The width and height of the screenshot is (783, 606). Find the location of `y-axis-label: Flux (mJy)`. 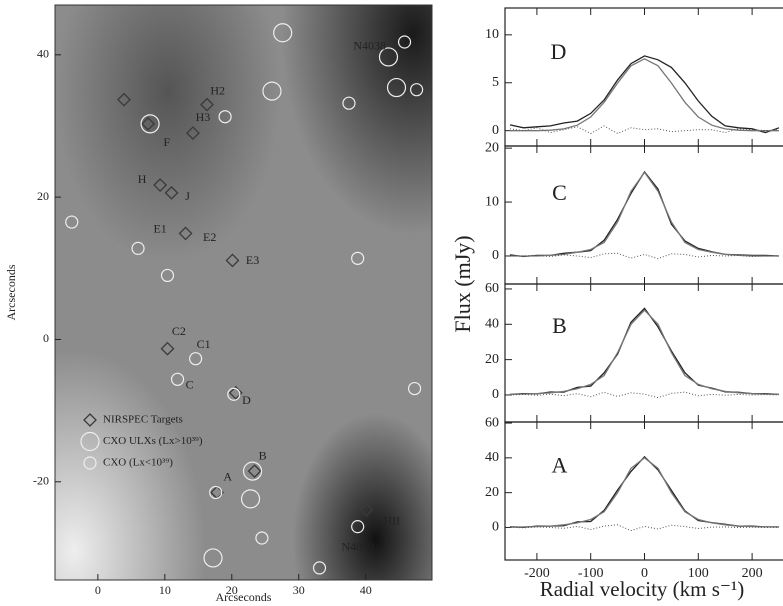

y-axis-label: Flux (mJy) is located at coordinates (462, 283).